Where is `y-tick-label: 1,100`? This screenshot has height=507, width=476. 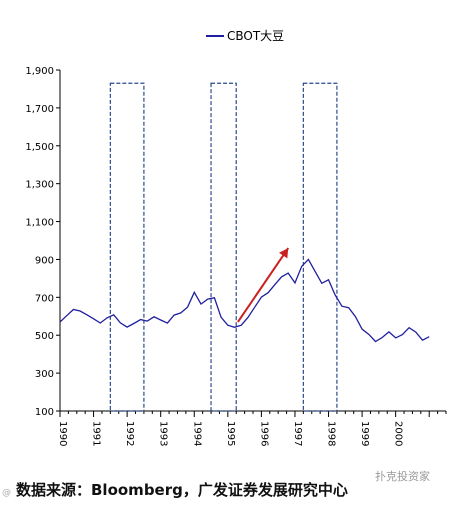 y-tick-label: 1,100 is located at coordinates (39, 223).